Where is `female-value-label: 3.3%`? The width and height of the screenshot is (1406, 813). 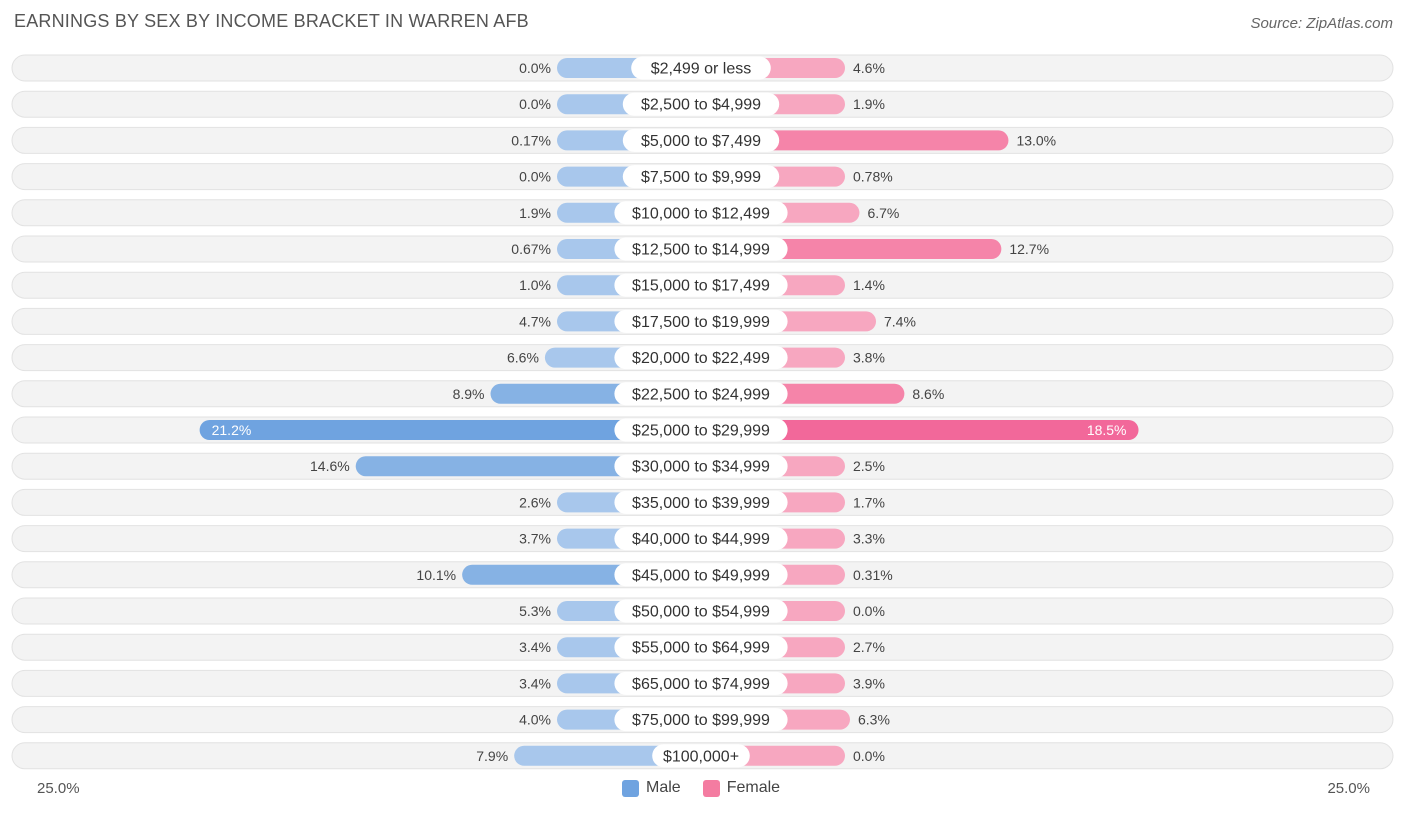
female-value-label: 3.3% is located at coordinates (869, 539).